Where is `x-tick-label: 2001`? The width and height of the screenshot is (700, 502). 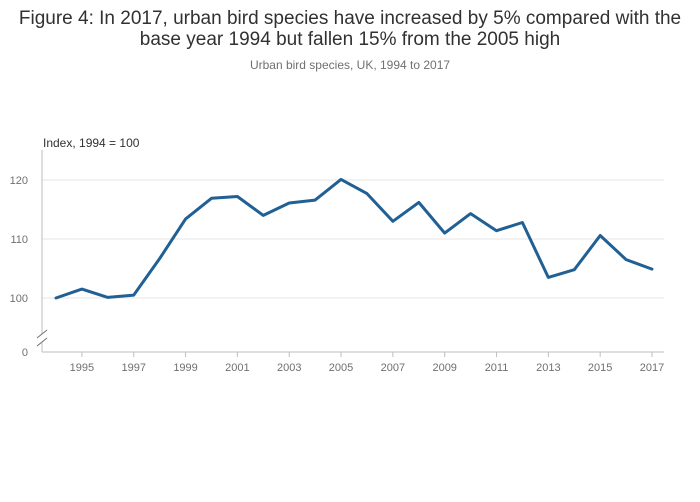
x-tick-label: 2001 is located at coordinates (237, 368).